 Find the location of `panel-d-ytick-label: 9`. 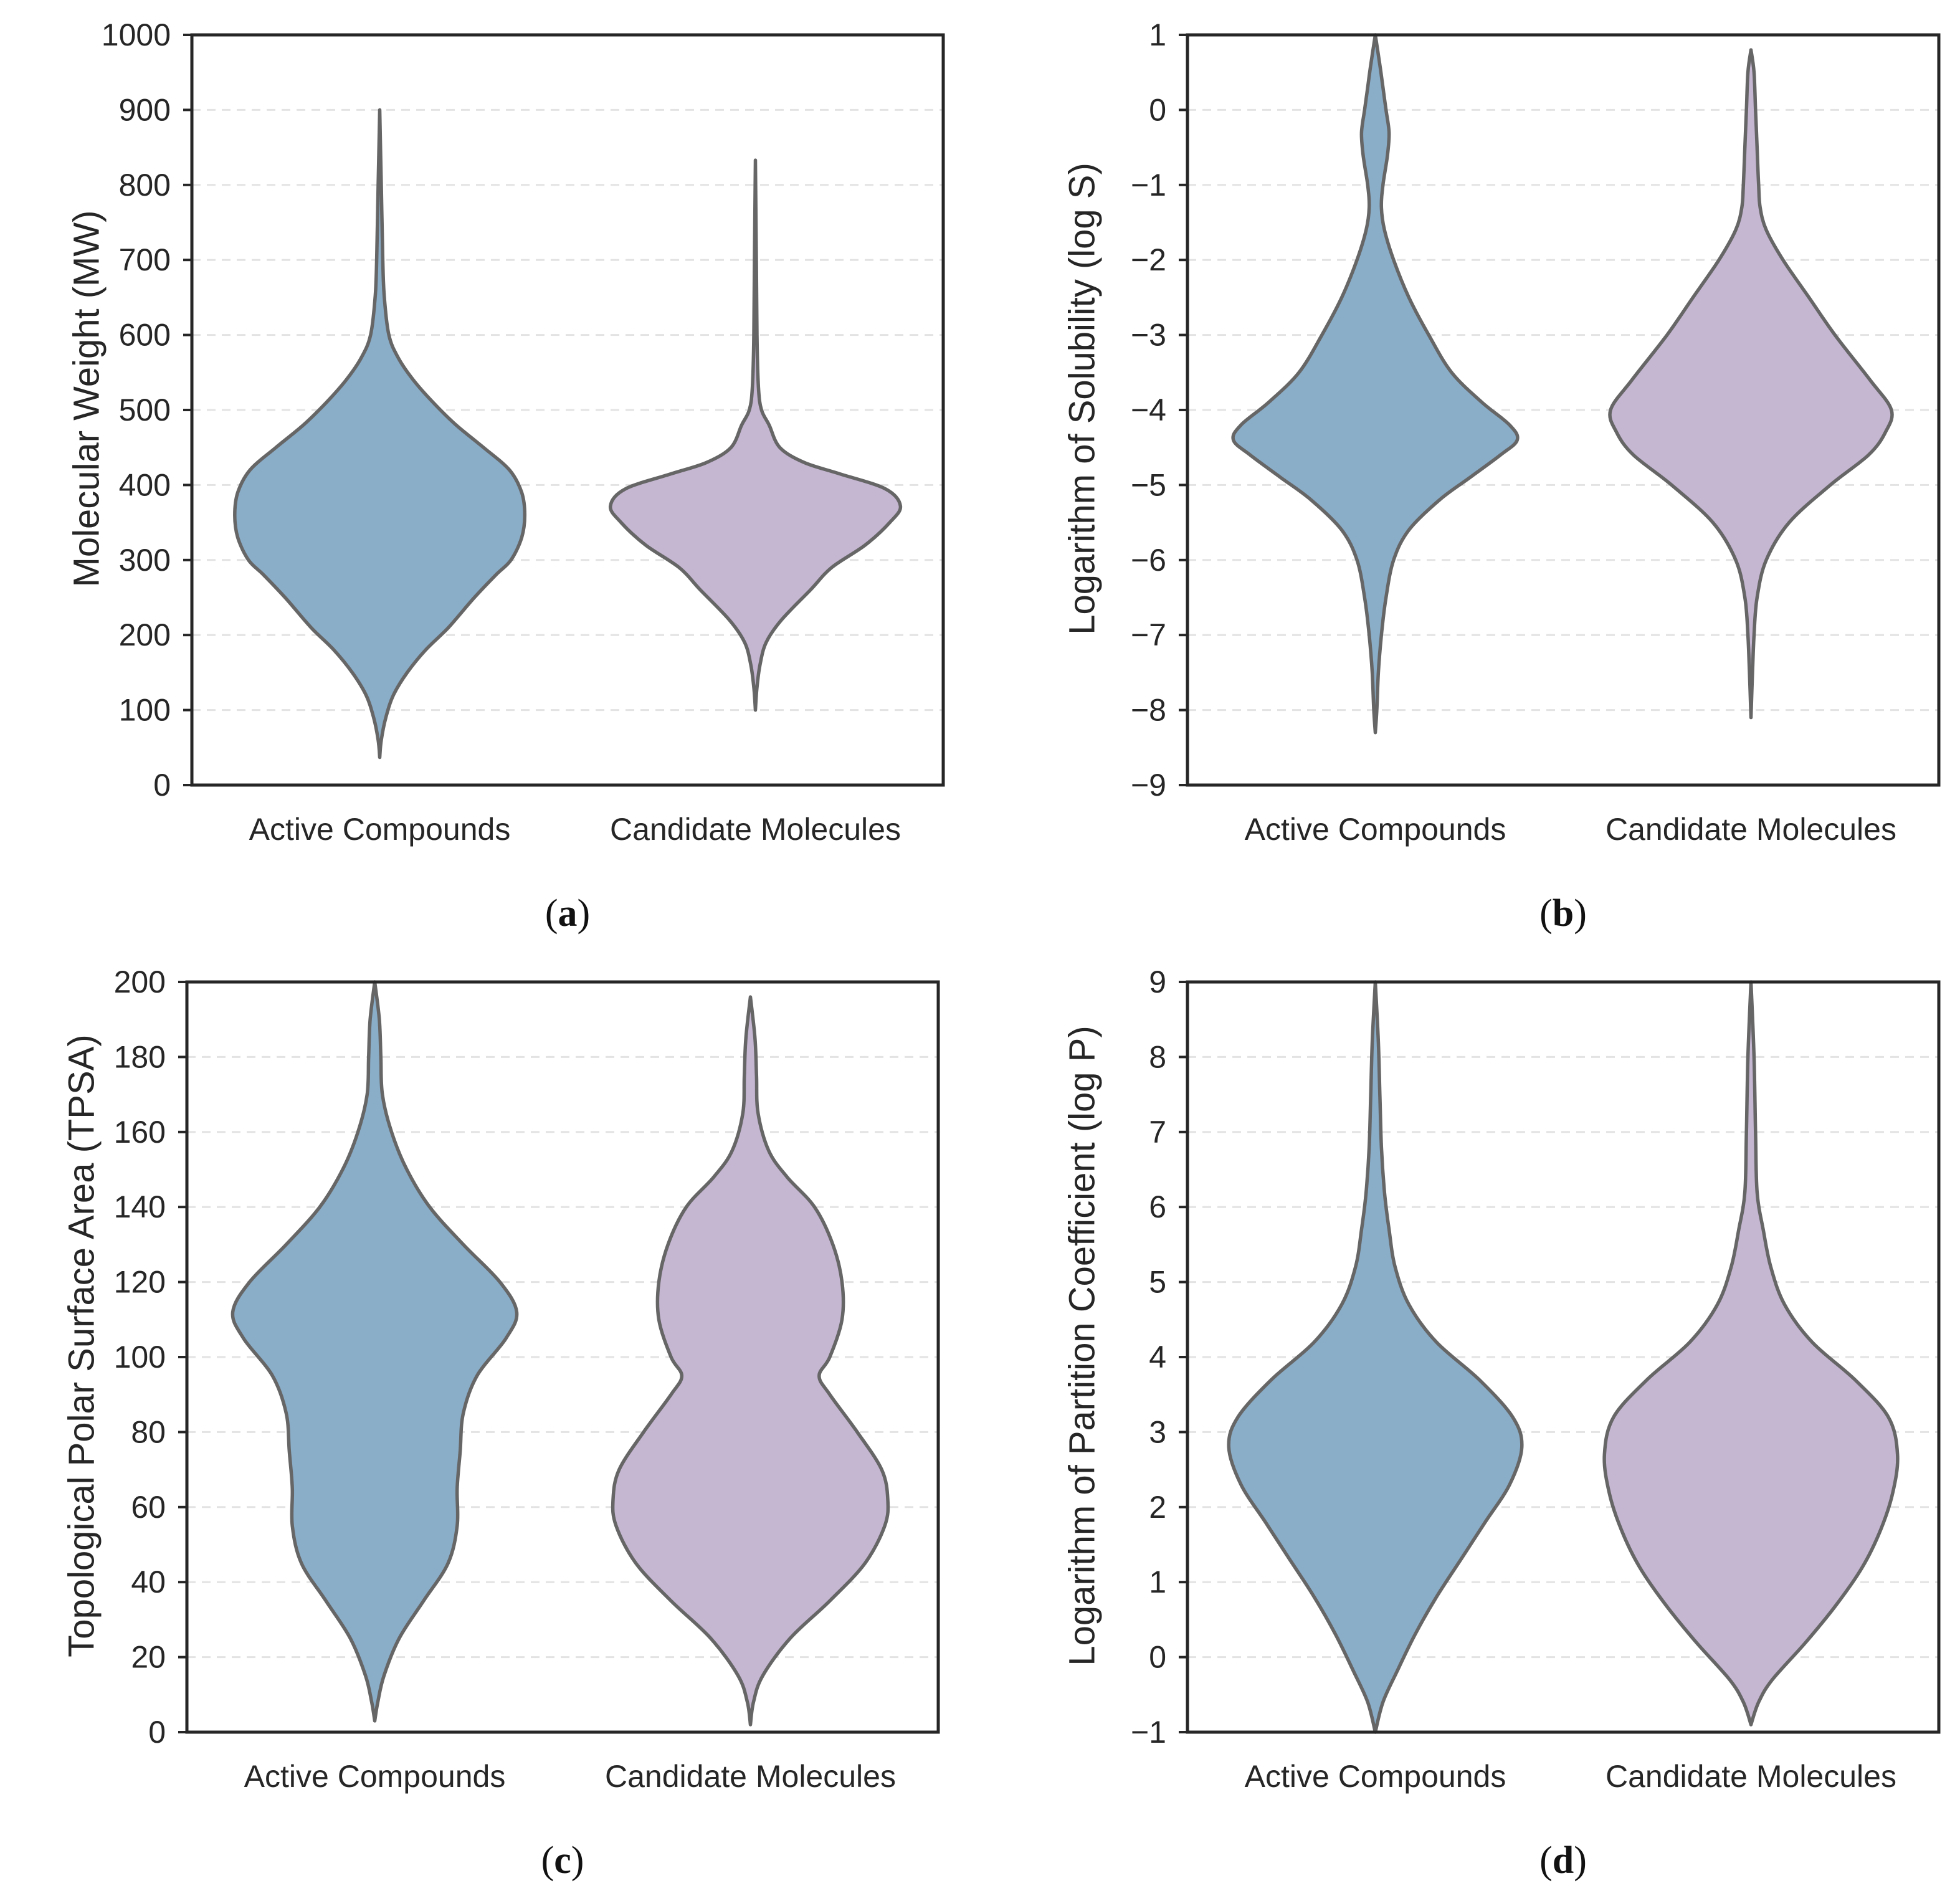

panel-d-ytick-label: 9 is located at coordinates (1157, 982).